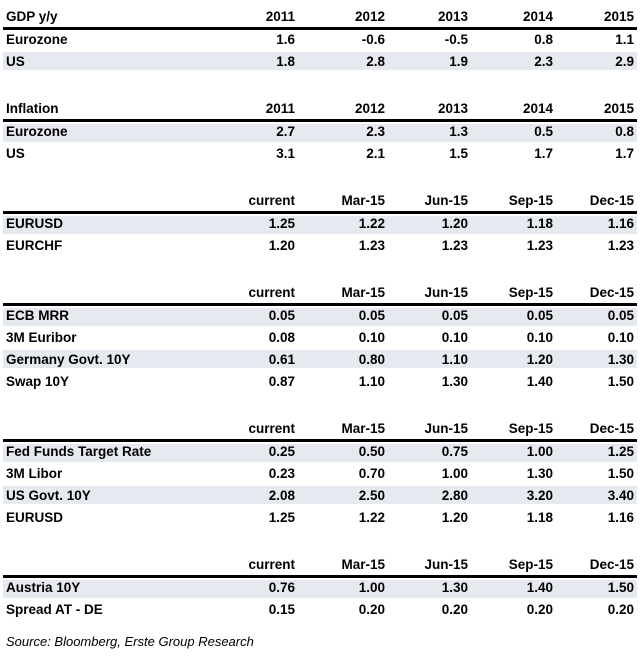 This screenshot has height=670, width=640. I want to click on table-row: Spread AT - DE 0.15 0.20 0.20 0.20 0.20, so click(320, 609).